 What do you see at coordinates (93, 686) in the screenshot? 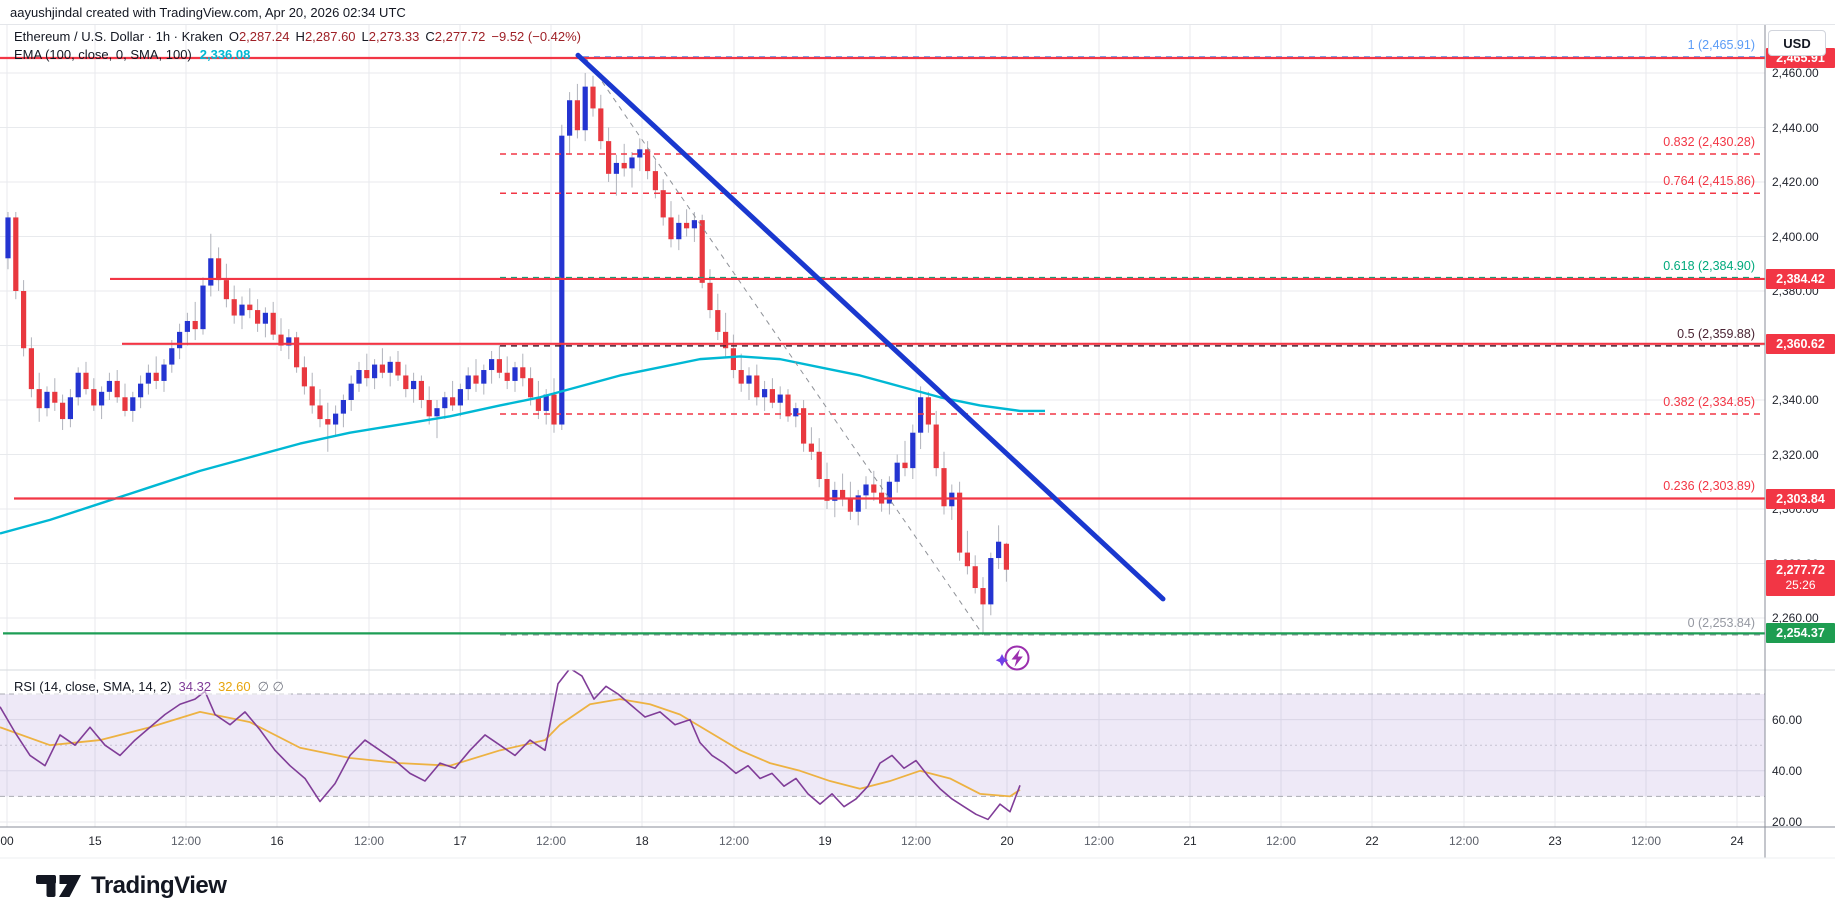
I see `rsi-legend-name: RSI (14, close, SMA, 14, 2)` at bounding box center [93, 686].